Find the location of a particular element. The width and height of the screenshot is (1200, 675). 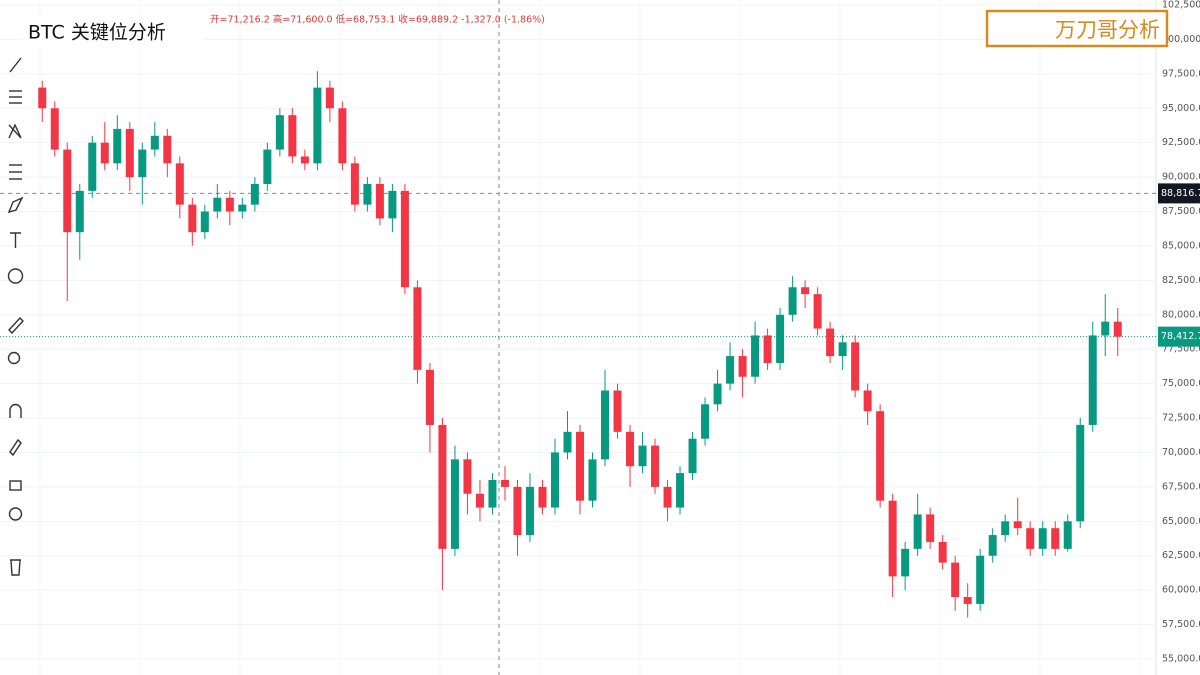

crosshair-label-box is located at coordinates (1179, 193).